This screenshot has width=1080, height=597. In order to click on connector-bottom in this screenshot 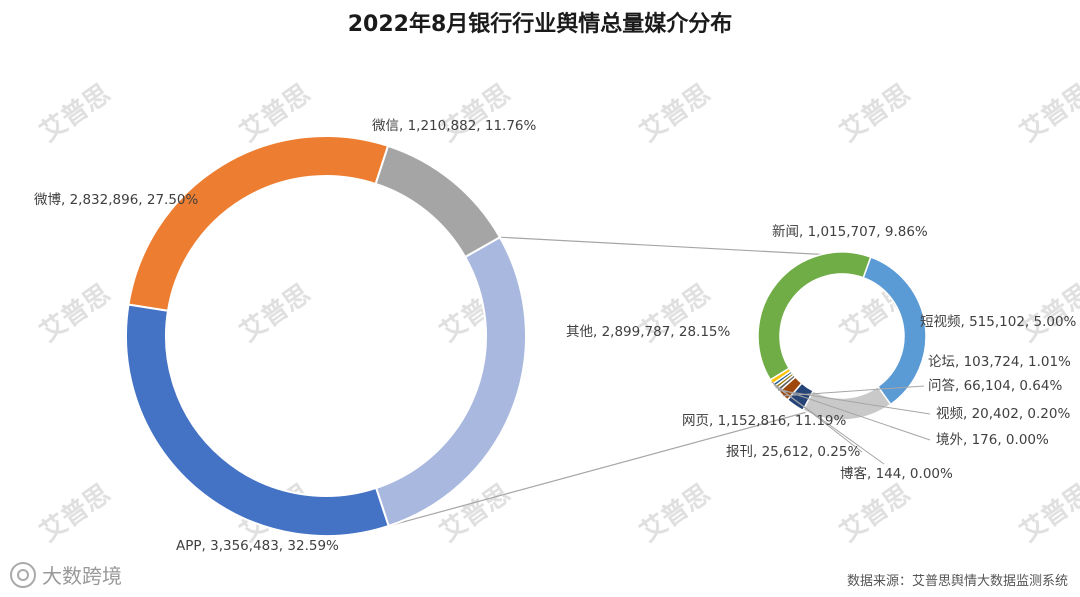, I will do `click(597, 469)`.